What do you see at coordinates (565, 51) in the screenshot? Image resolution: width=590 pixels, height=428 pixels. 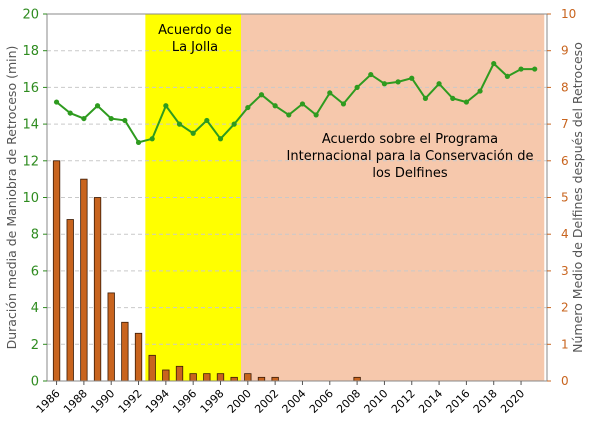 I see `right-tick-label: 9` at bounding box center [565, 51].